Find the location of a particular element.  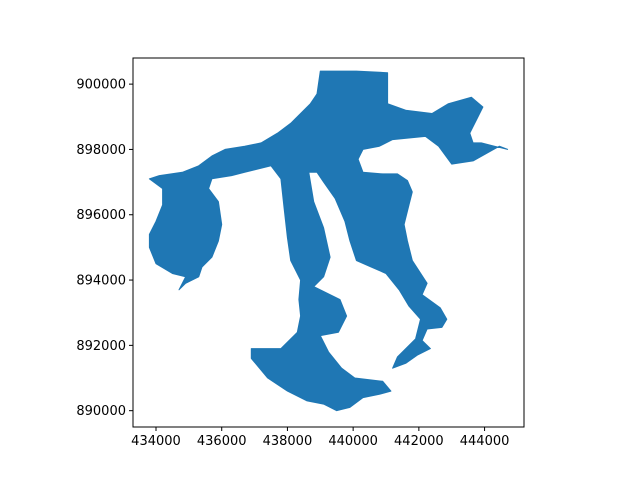

y-tick-label: 894000 is located at coordinates (101, 281).